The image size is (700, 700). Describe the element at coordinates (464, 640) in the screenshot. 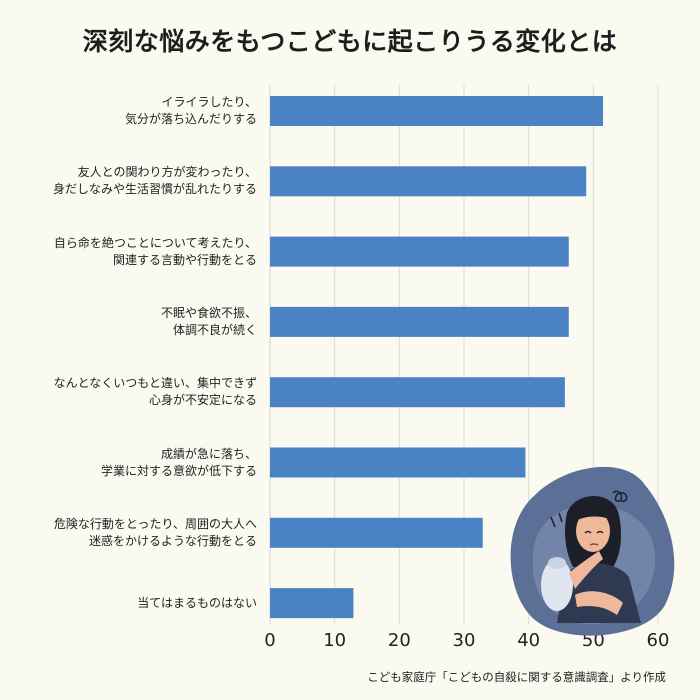

I see `x-tick-label: 30` at that location.